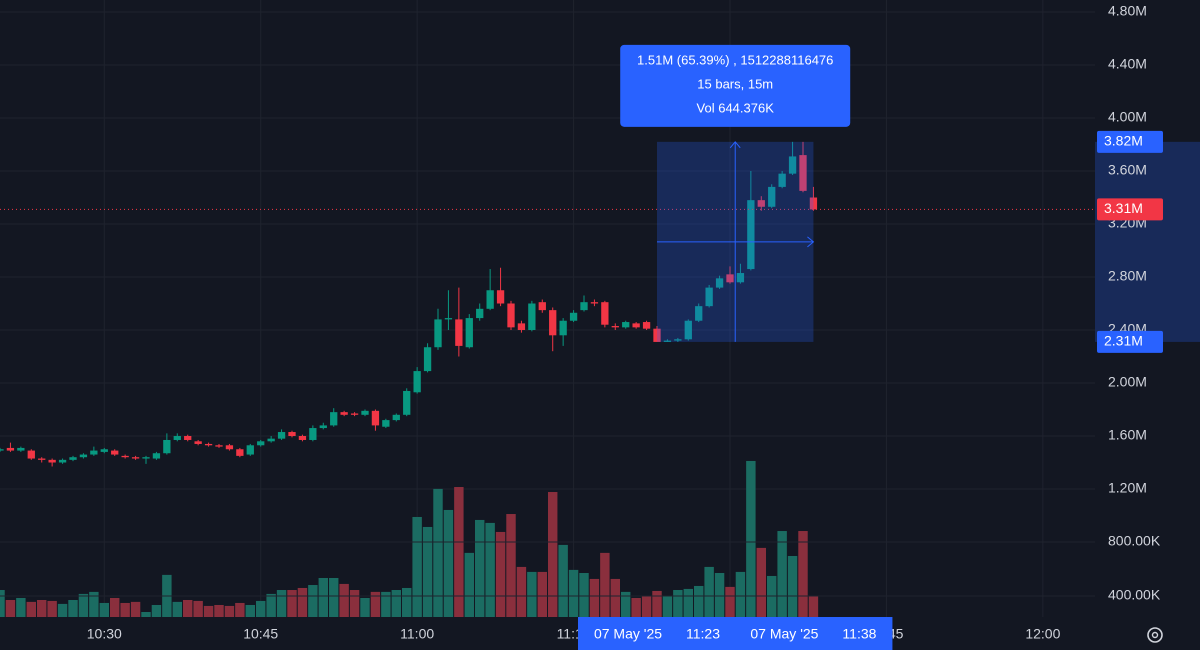 The height and width of the screenshot is (650, 1200). Describe the element at coordinates (735, 633) in the screenshot. I see `time-range` at that location.